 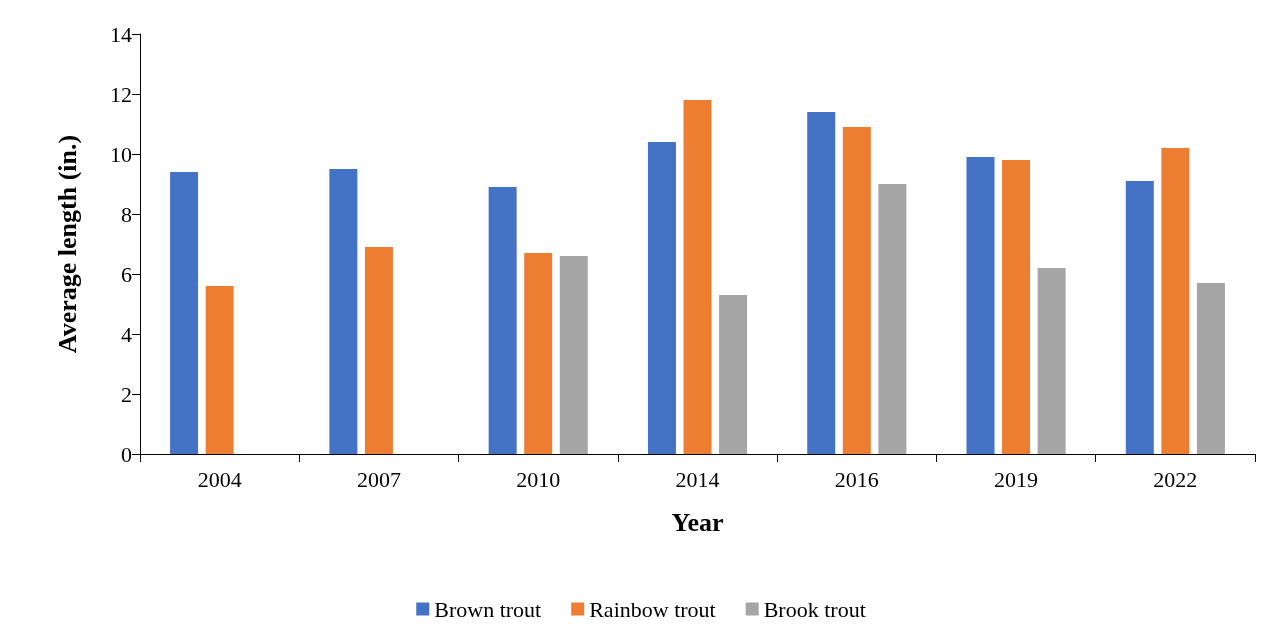 I want to click on y-tick-label: 0, so click(x=126, y=454).